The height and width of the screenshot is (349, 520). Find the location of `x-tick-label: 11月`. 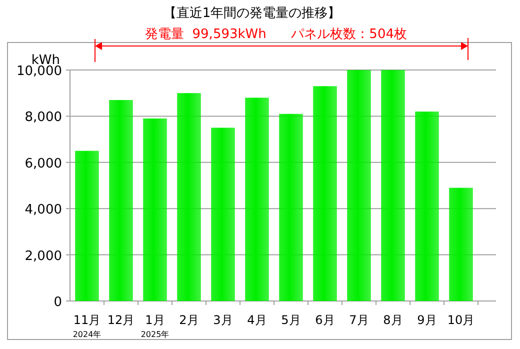

x-tick-label: 11月 is located at coordinates (87, 320).